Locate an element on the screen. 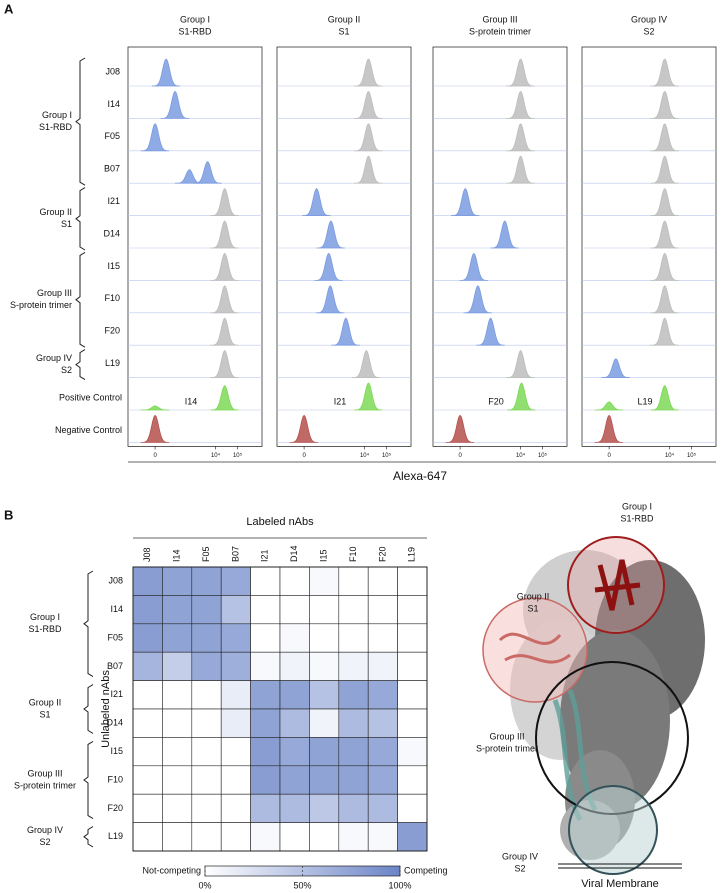  column-label: I14 is located at coordinates (176, 555).